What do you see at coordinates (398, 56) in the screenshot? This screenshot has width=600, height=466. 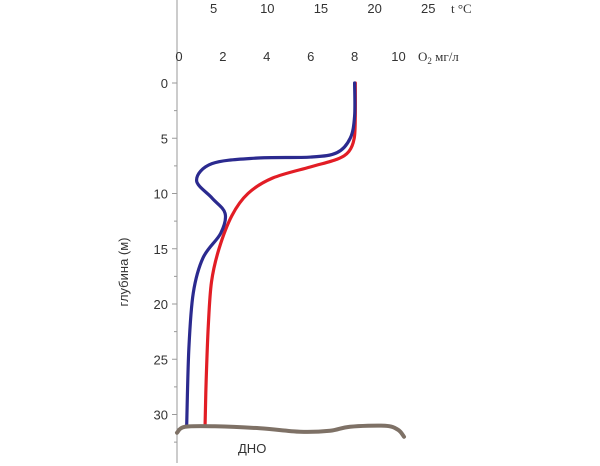 I see `oxygen-tick-label: 10` at bounding box center [398, 56].